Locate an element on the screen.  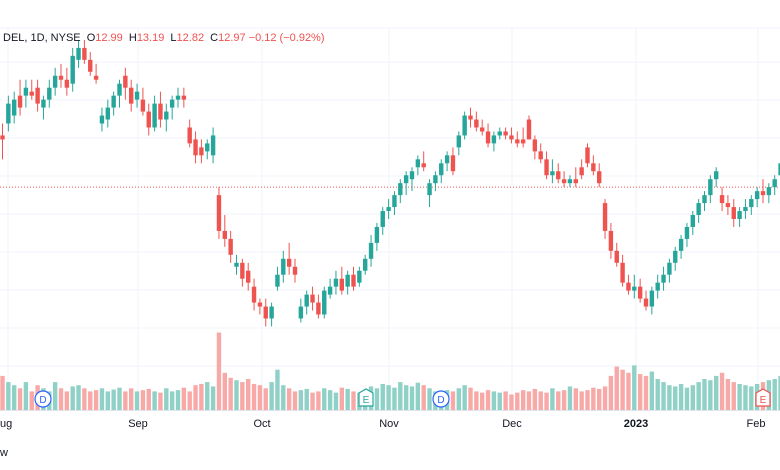
x-tick-label: Oct is located at coordinates (261, 424).